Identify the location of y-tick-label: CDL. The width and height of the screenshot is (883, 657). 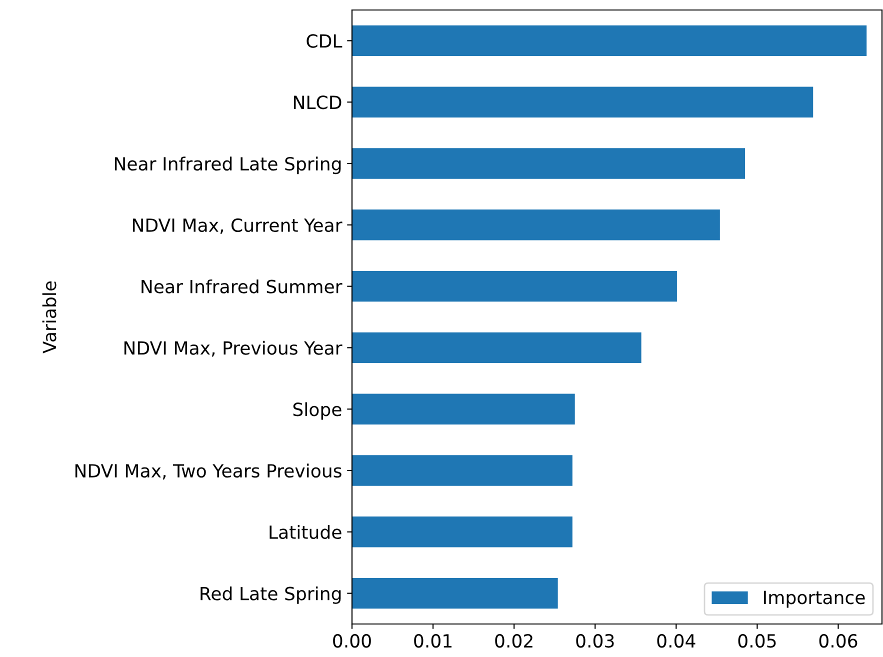
(324, 41).